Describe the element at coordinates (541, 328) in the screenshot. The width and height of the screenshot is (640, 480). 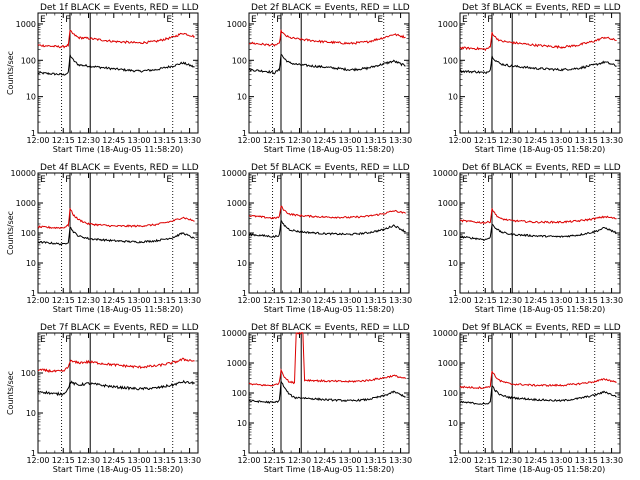
I see `panel-title: Det 9f BLACK = Events, RED = LLD` at that location.